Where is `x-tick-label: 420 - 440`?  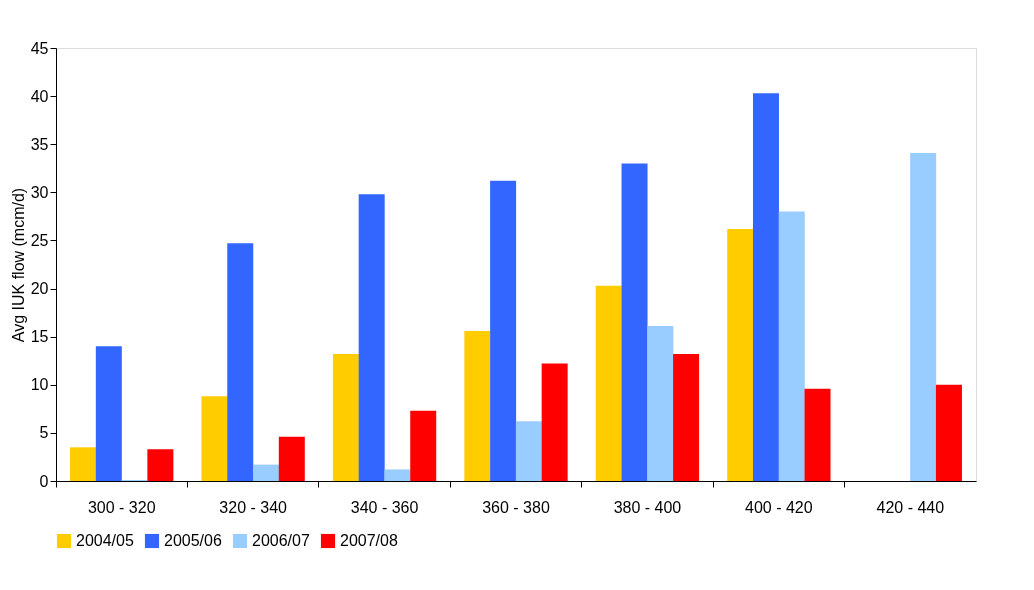
x-tick-label: 420 - 440 is located at coordinates (910, 507).